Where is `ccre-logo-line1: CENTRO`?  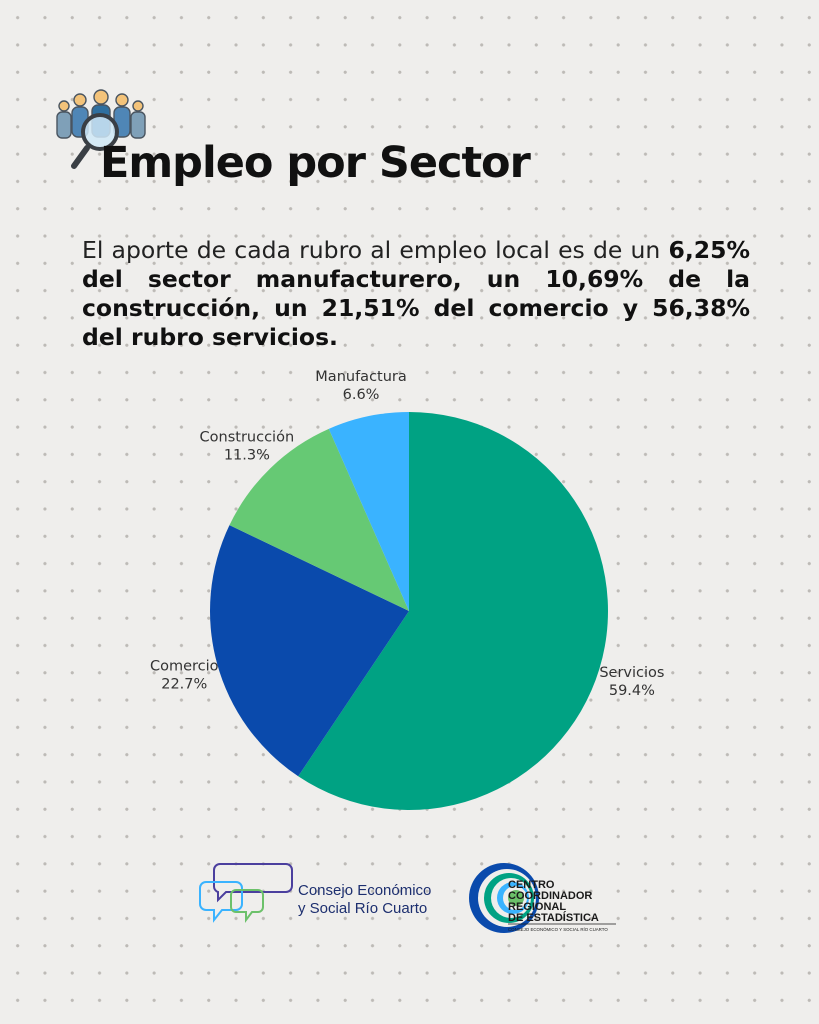 ccre-logo-line1: CENTRO is located at coordinates (531, 885).